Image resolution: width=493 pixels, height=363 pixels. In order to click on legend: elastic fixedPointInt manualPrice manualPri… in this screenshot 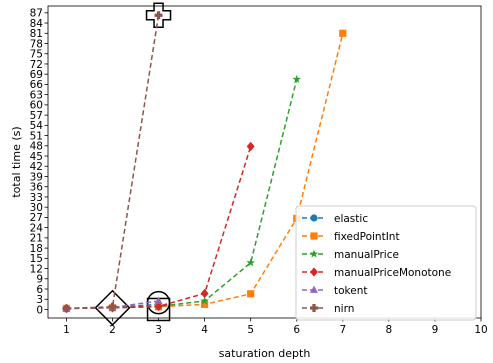, I will do `click(386, 263)`.